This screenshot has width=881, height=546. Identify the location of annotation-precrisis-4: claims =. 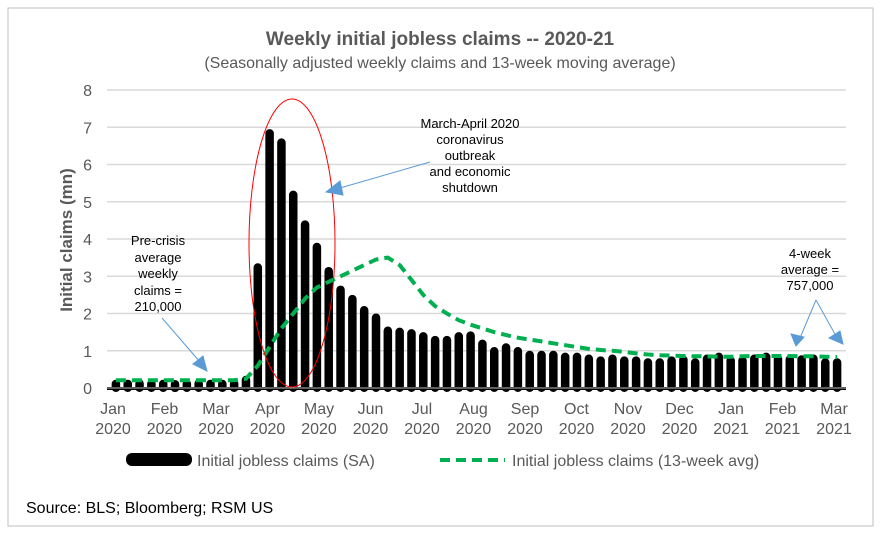
(158, 290).